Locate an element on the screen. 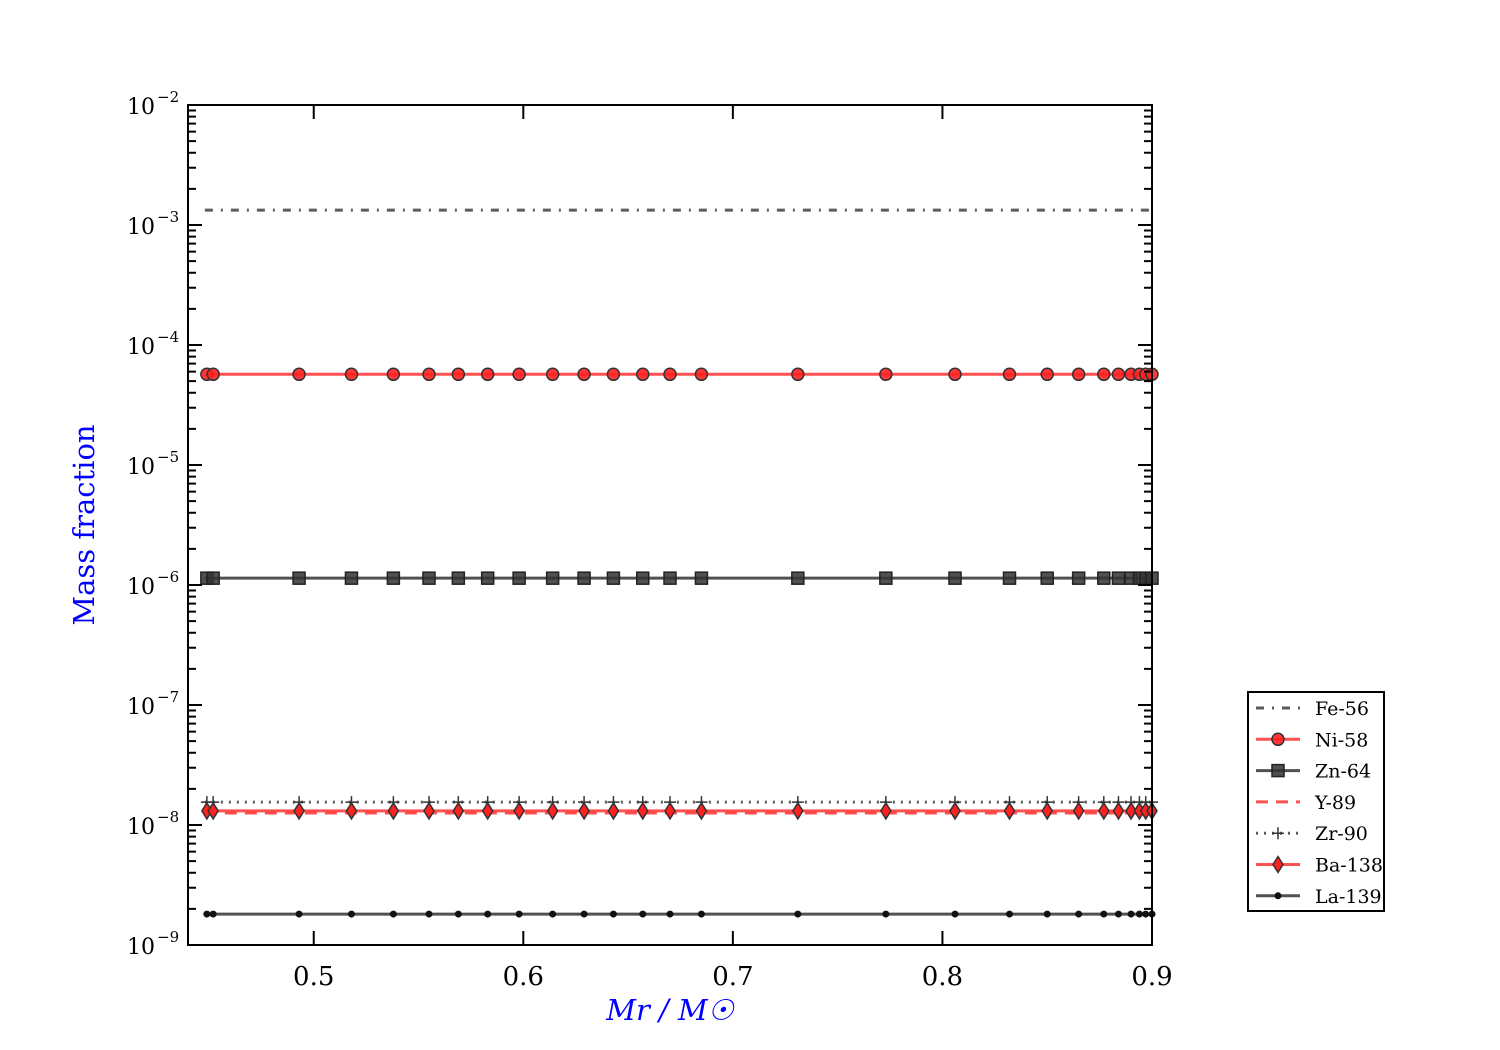 The image size is (1500, 1050). y-tick-exponent: −6 is located at coordinates (168, 577).